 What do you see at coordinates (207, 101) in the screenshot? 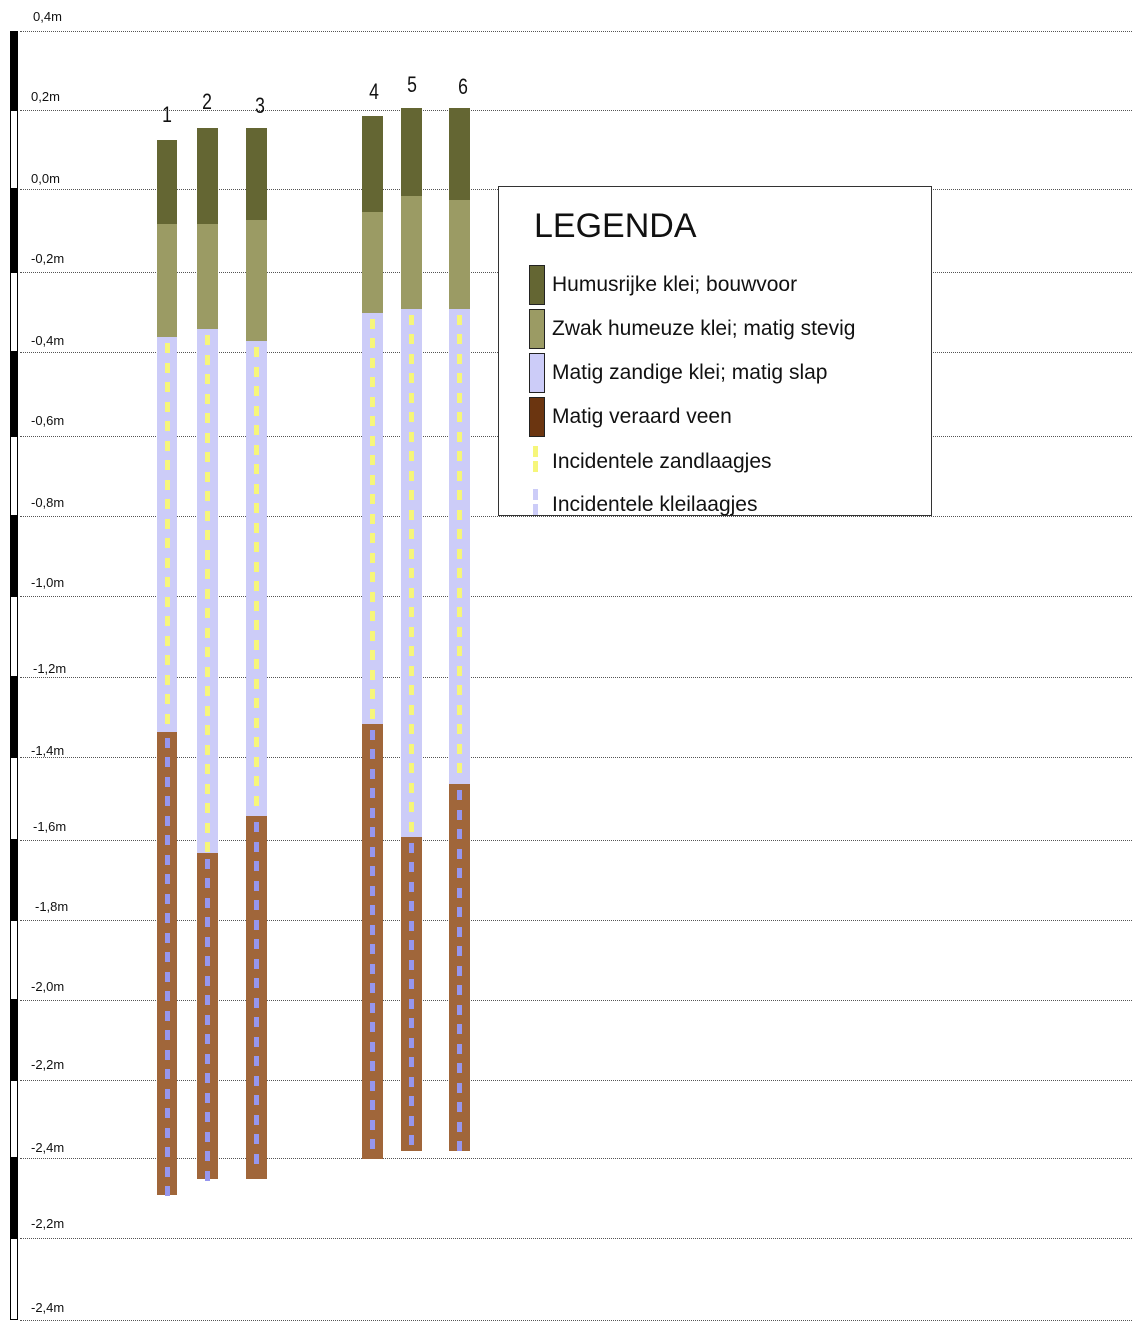
I see `borehole-number: 2` at bounding box center [207, 101].